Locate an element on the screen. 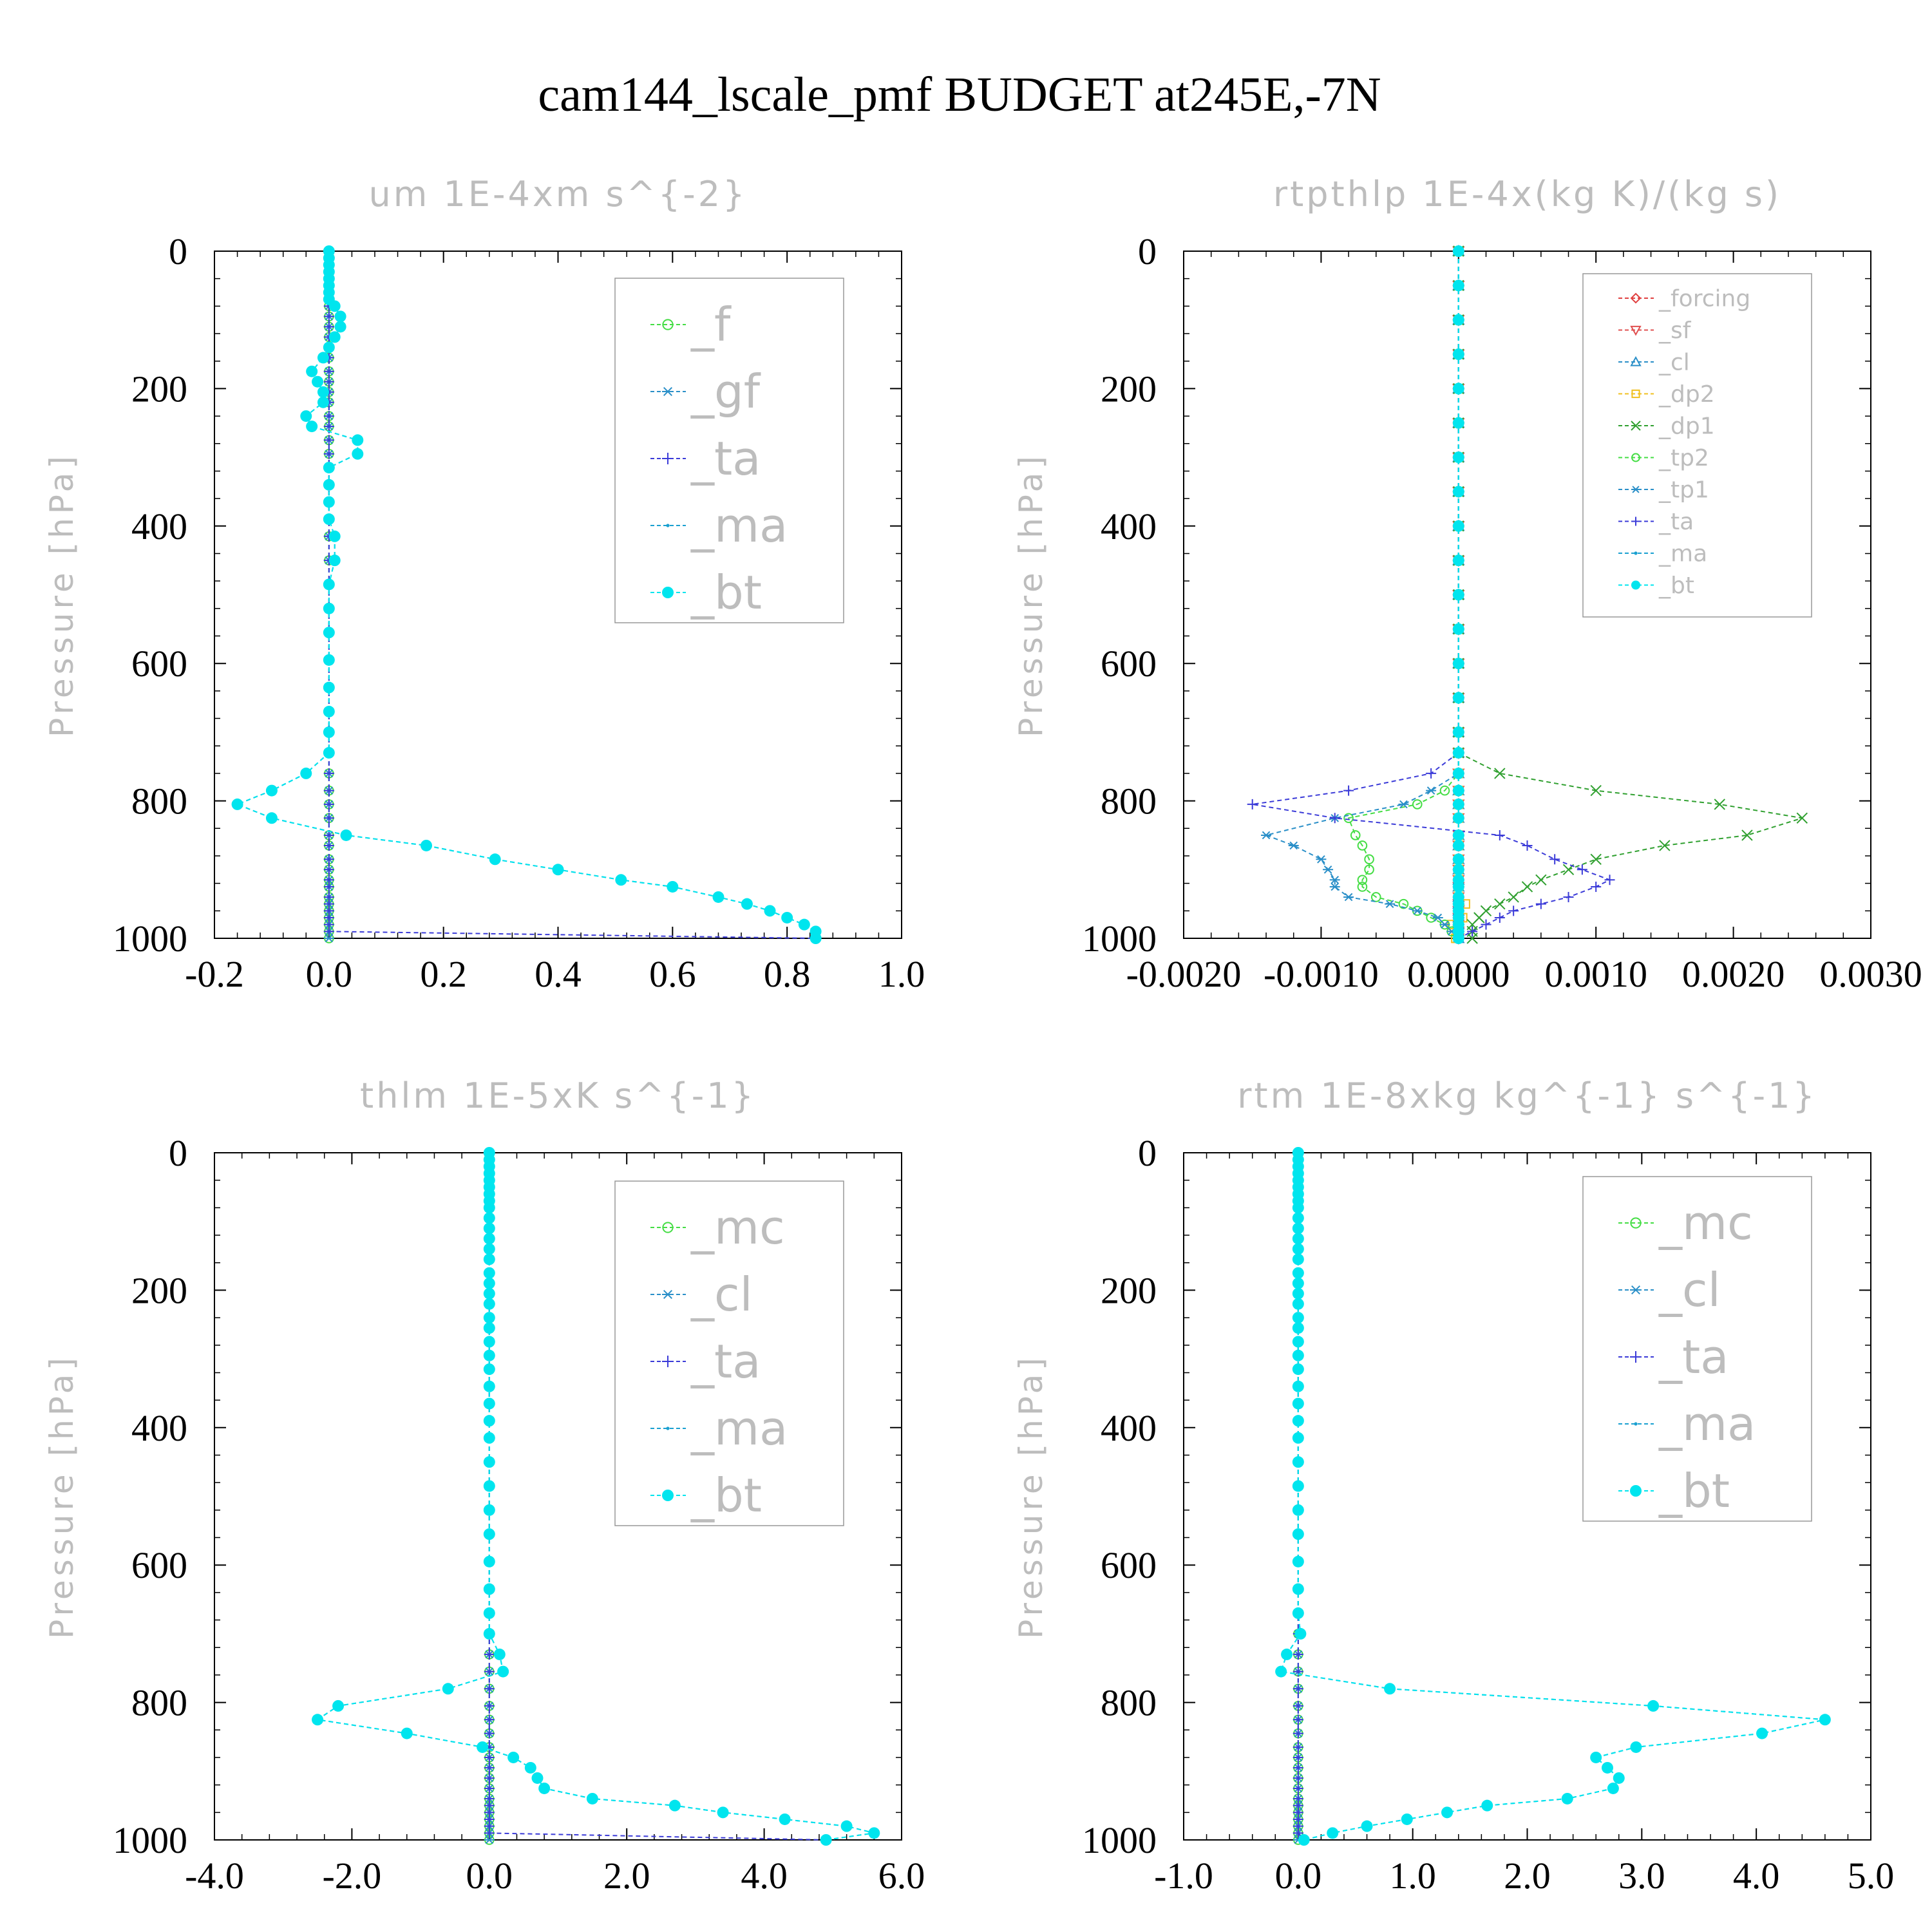 Image resolution: width=1932 pixels, height=1932 pixels. y-tick-label: 1000 is located at coordinates (150, 939).